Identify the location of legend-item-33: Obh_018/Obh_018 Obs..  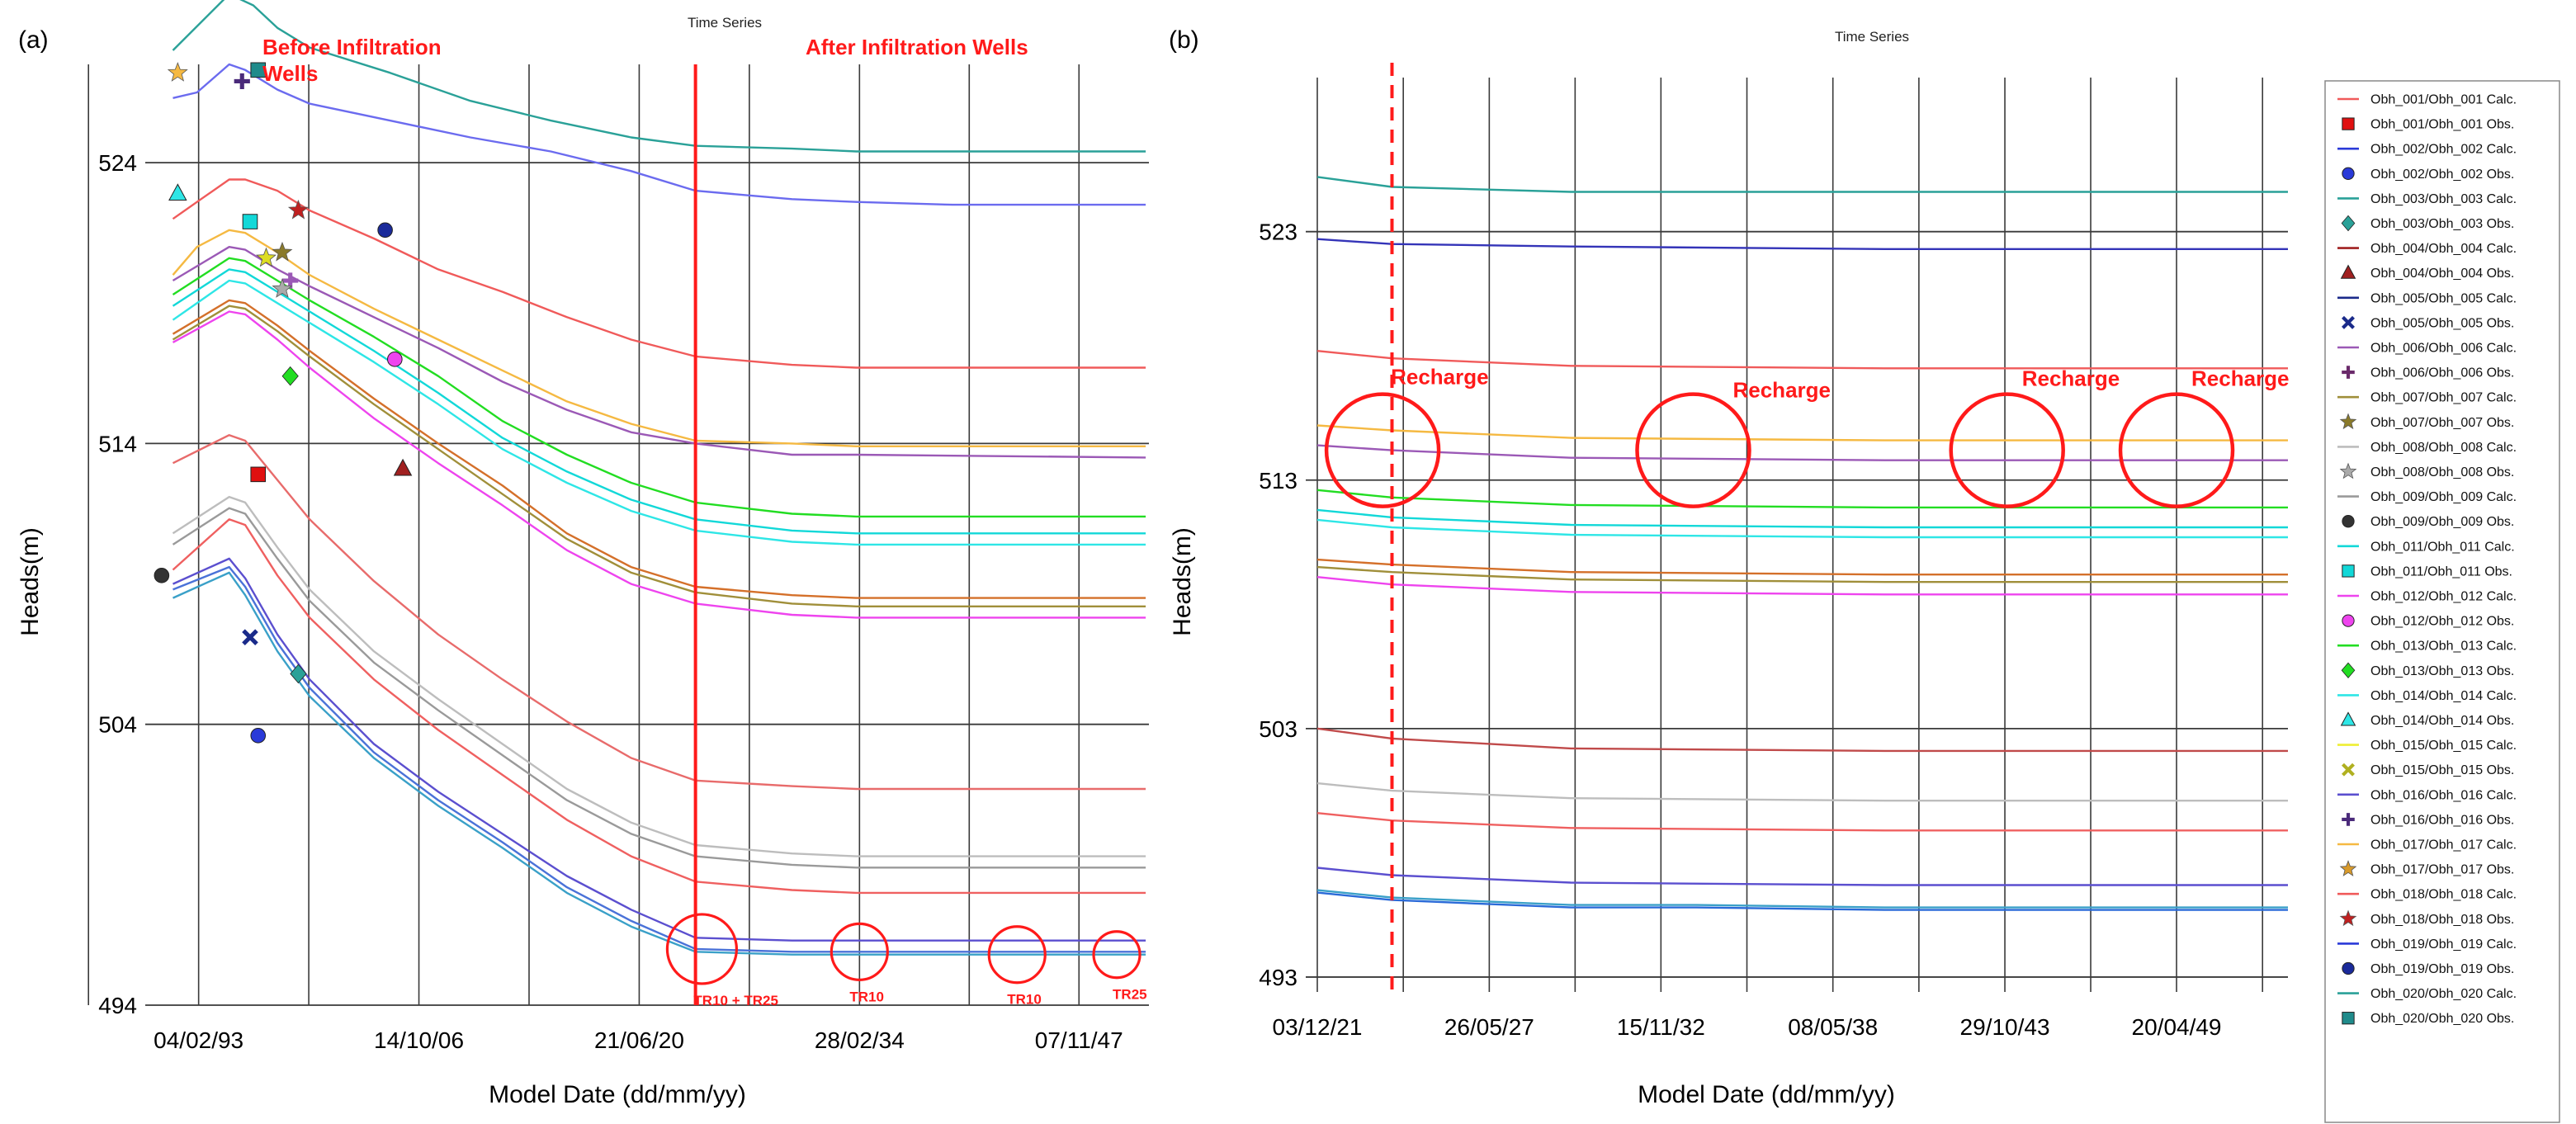
(2426, 918).